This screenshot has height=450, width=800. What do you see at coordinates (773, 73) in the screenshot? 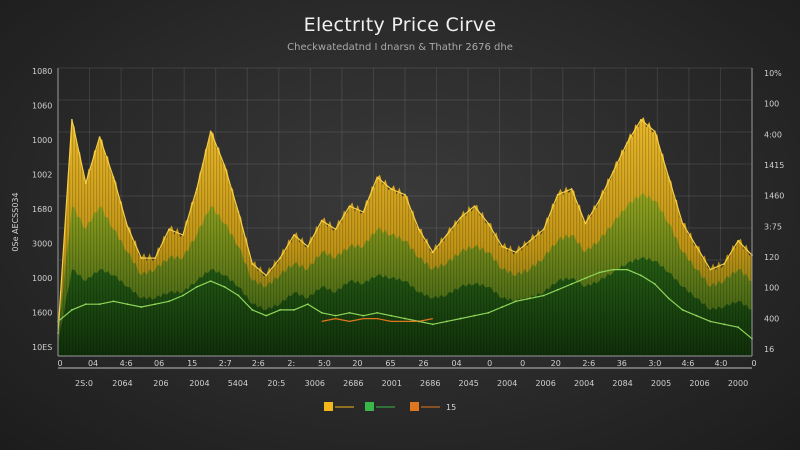
I see `y-right-tick-label: 10%` at bounding box center [773, 73].